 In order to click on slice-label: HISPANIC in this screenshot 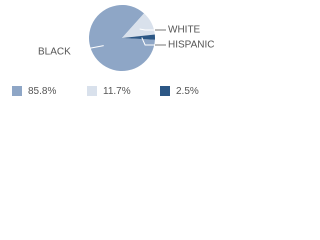, I will do `click(191, 45)`.